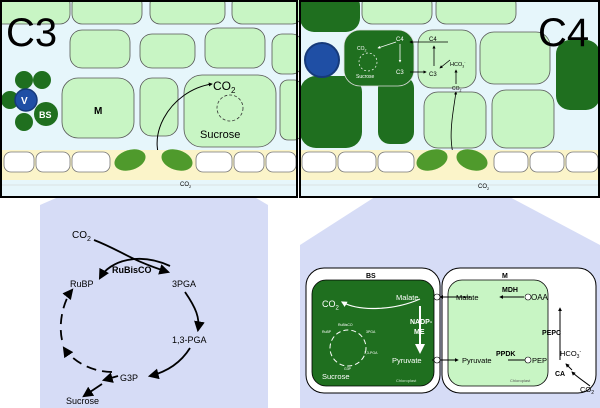  What do you see at coordinates (371, 353) in the screenshot?
I see `c4-detail-tiny-13pga: 1,3-PGA` at bounding box center [371, 353].